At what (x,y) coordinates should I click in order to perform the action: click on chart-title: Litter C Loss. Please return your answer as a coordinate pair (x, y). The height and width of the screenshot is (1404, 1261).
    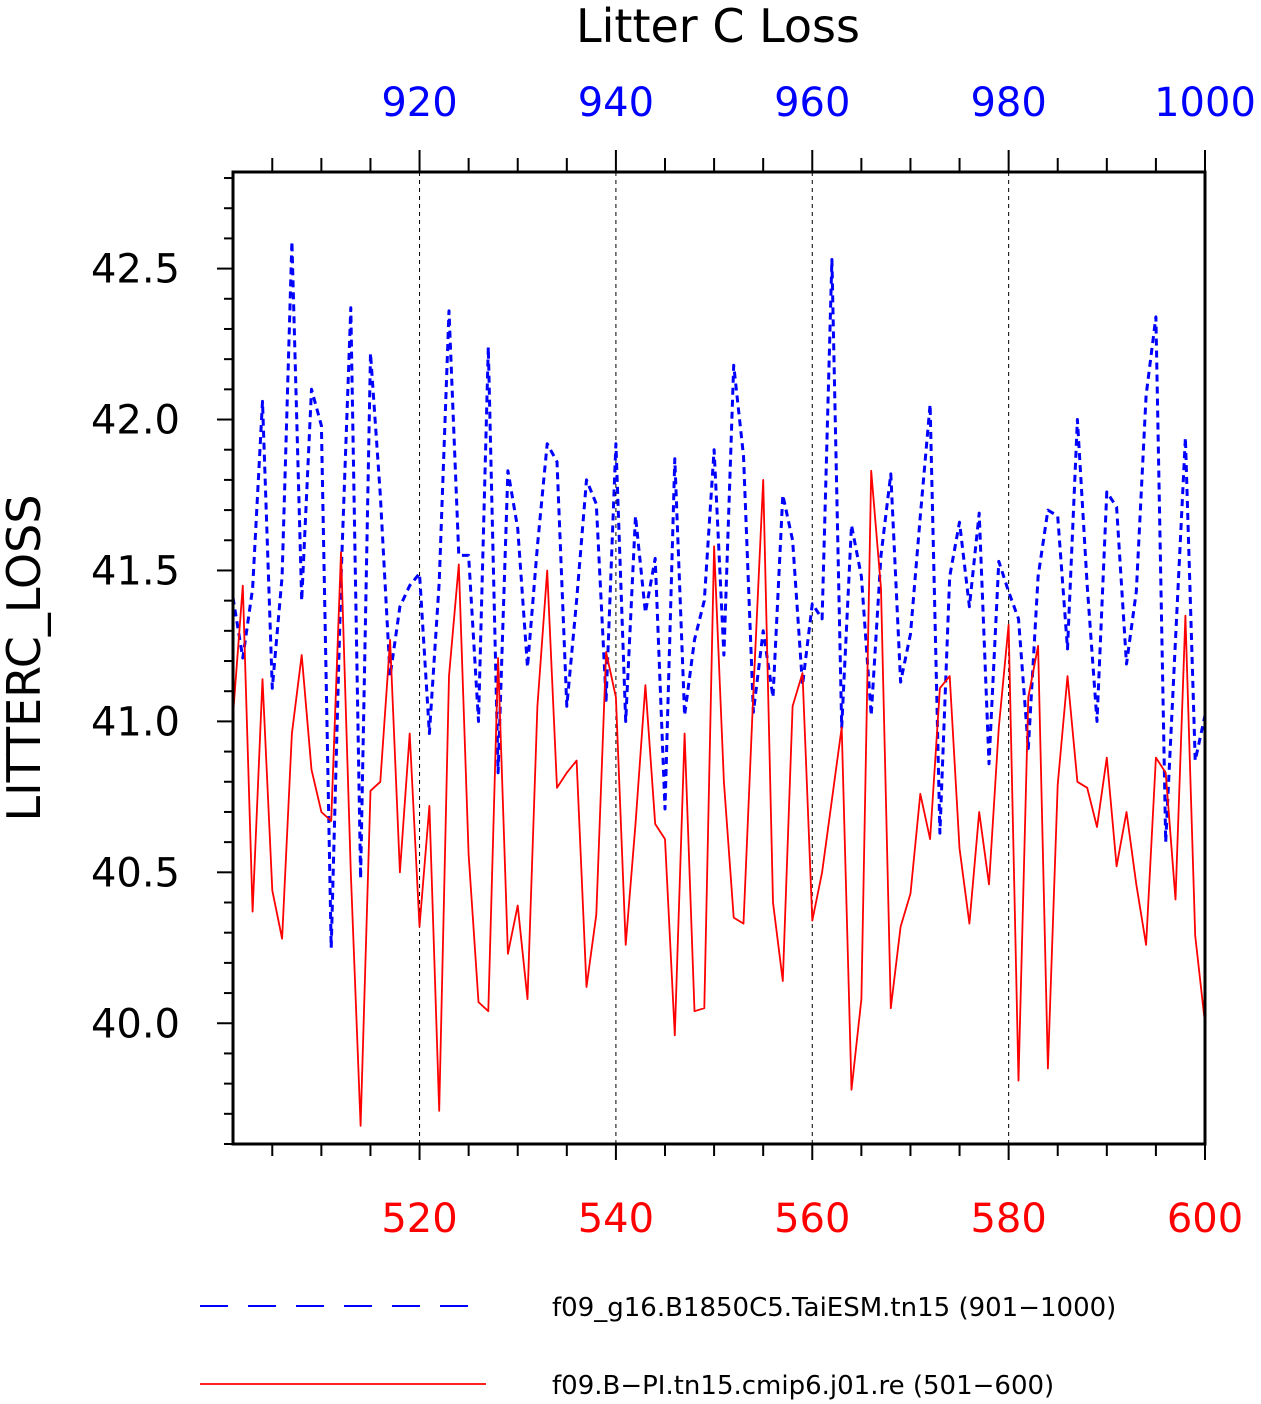
    Looking at the image, I should click on (718, 26).